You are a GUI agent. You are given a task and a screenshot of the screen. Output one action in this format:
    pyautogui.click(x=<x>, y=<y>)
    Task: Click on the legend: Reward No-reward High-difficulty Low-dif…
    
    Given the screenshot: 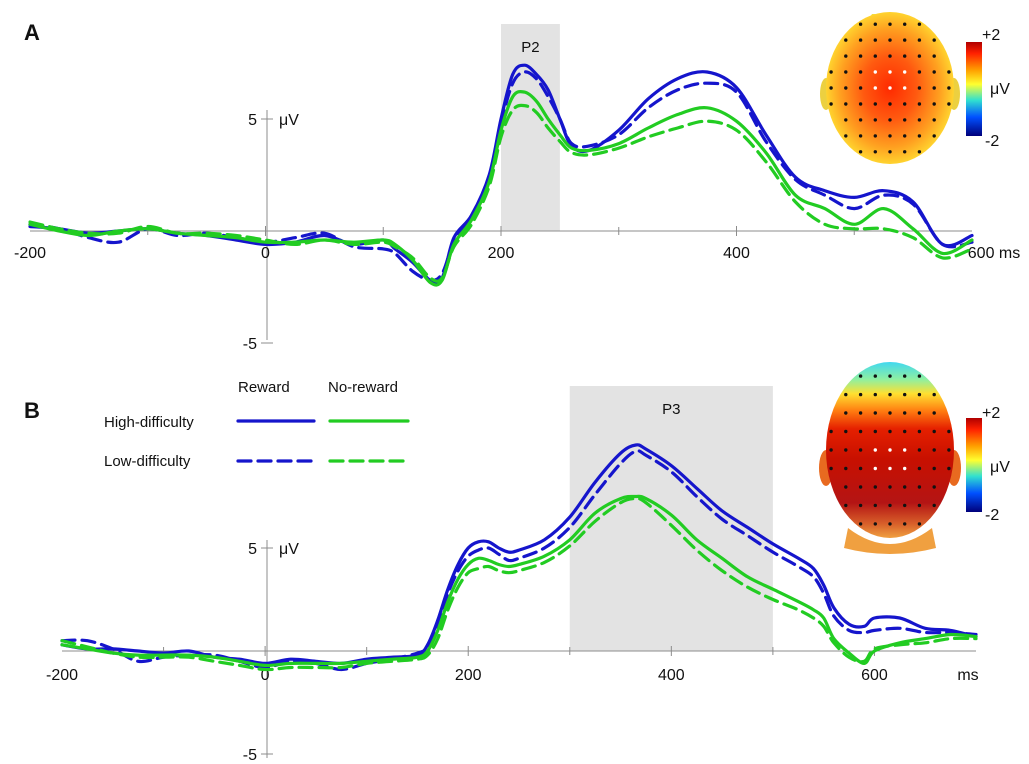 What is the action you would take?
    pyautogui.click(x=257, y=424)
    